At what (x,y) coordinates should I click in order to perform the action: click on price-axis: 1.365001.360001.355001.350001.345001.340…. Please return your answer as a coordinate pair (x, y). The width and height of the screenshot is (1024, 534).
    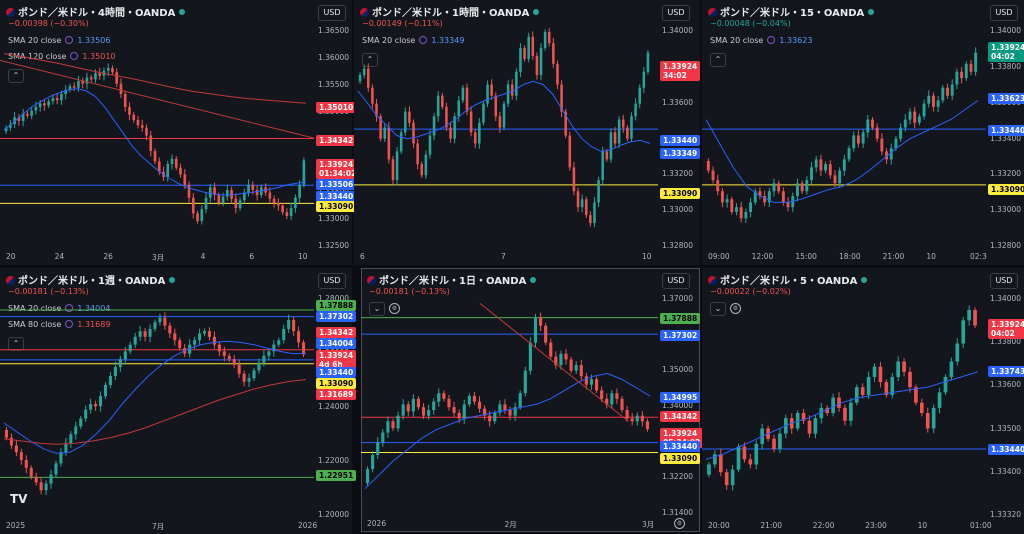
    Looking at the image, I should click on (333, 132).